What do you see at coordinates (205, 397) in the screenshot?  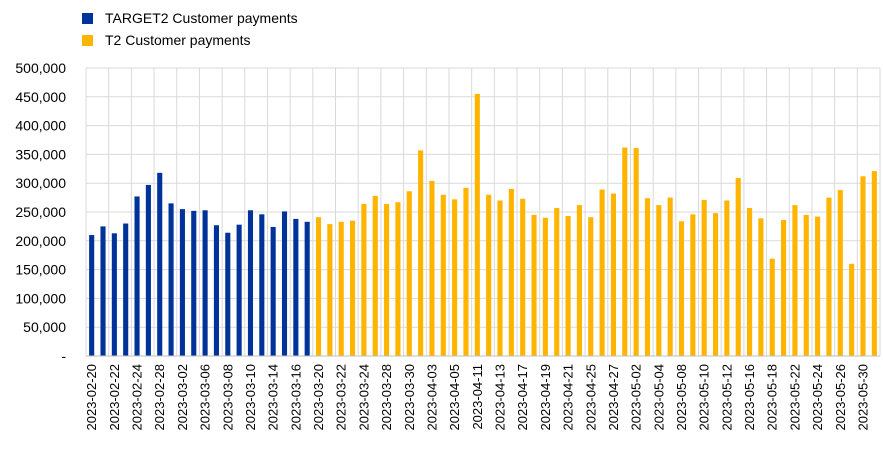 I see `x-tick-label: 2023-03-06` at bounding box center [205, 397].